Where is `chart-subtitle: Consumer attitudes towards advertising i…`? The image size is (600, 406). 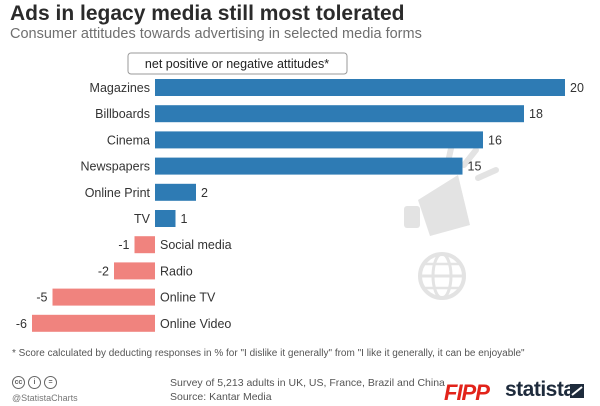 chart-subtitle: Consumer attitudes towards advertising i… is located at coordinates (216, 34).